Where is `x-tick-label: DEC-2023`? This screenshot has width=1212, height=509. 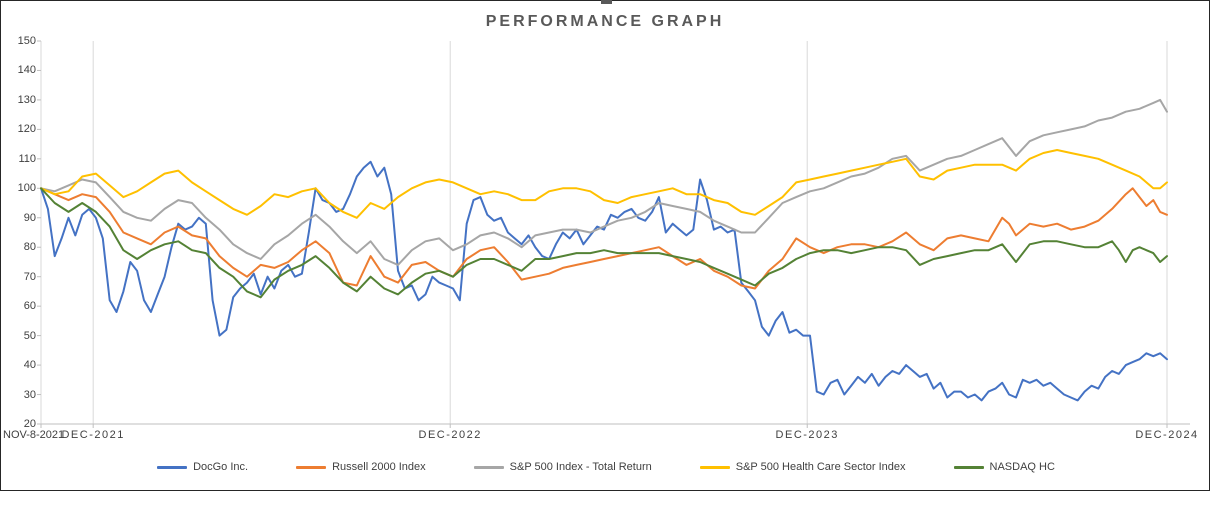
x-tick-label: DEC-2023 is located at coordinates (807, 435).